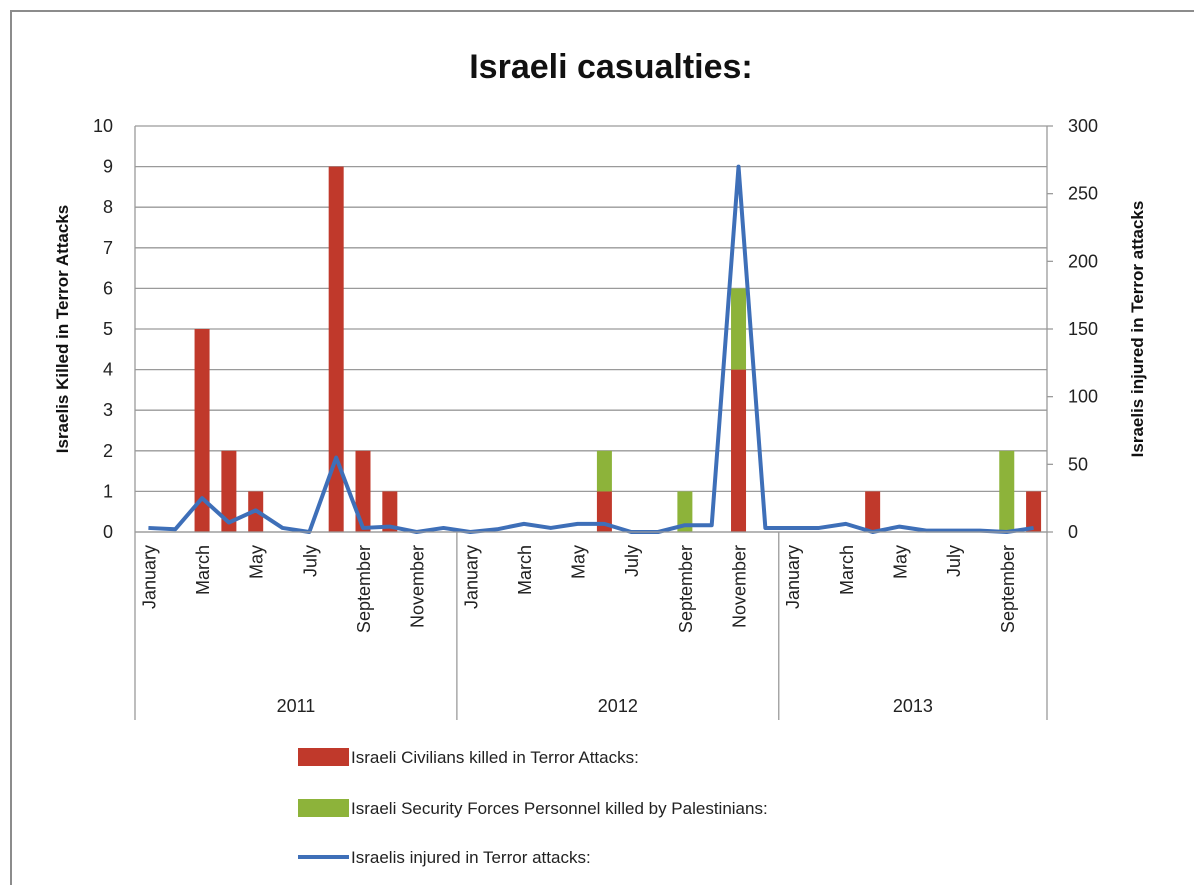  Describe the element at coordinates (108, 207) in the screenshot. I see `left-tick-label: 8` at that location.